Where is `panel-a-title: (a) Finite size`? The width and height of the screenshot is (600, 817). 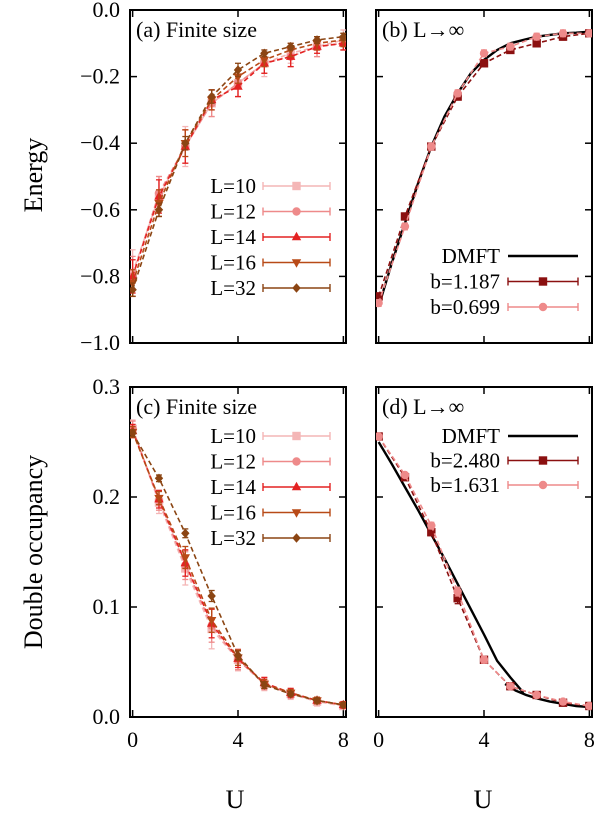
panel-a-title: (a) Finite size is located at coordinates (196, 29).